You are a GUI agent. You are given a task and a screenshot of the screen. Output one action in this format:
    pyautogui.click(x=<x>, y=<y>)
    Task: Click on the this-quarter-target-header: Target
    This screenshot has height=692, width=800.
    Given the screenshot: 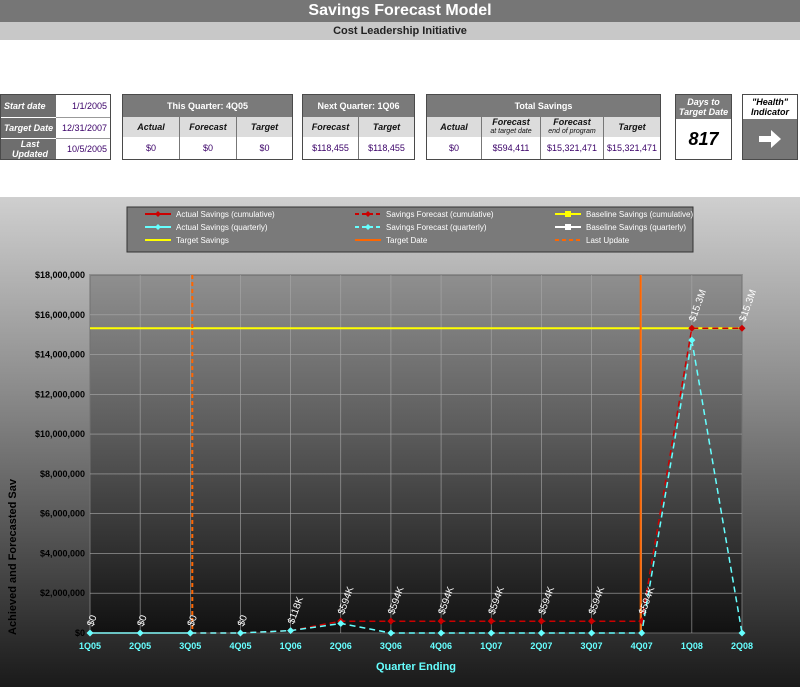 What is the action you would take?
    pyautogui.click(x=264, y=127)
    